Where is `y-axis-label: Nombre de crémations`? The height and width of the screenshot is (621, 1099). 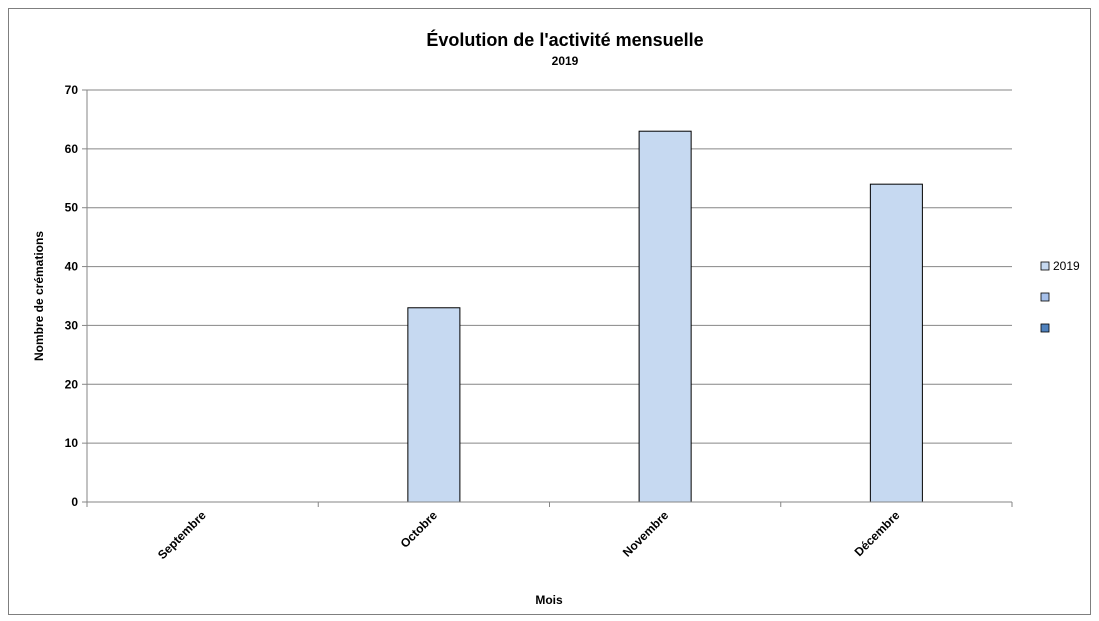
y-axis-label: Nombre de crémations is located at coordinates (39, 296).